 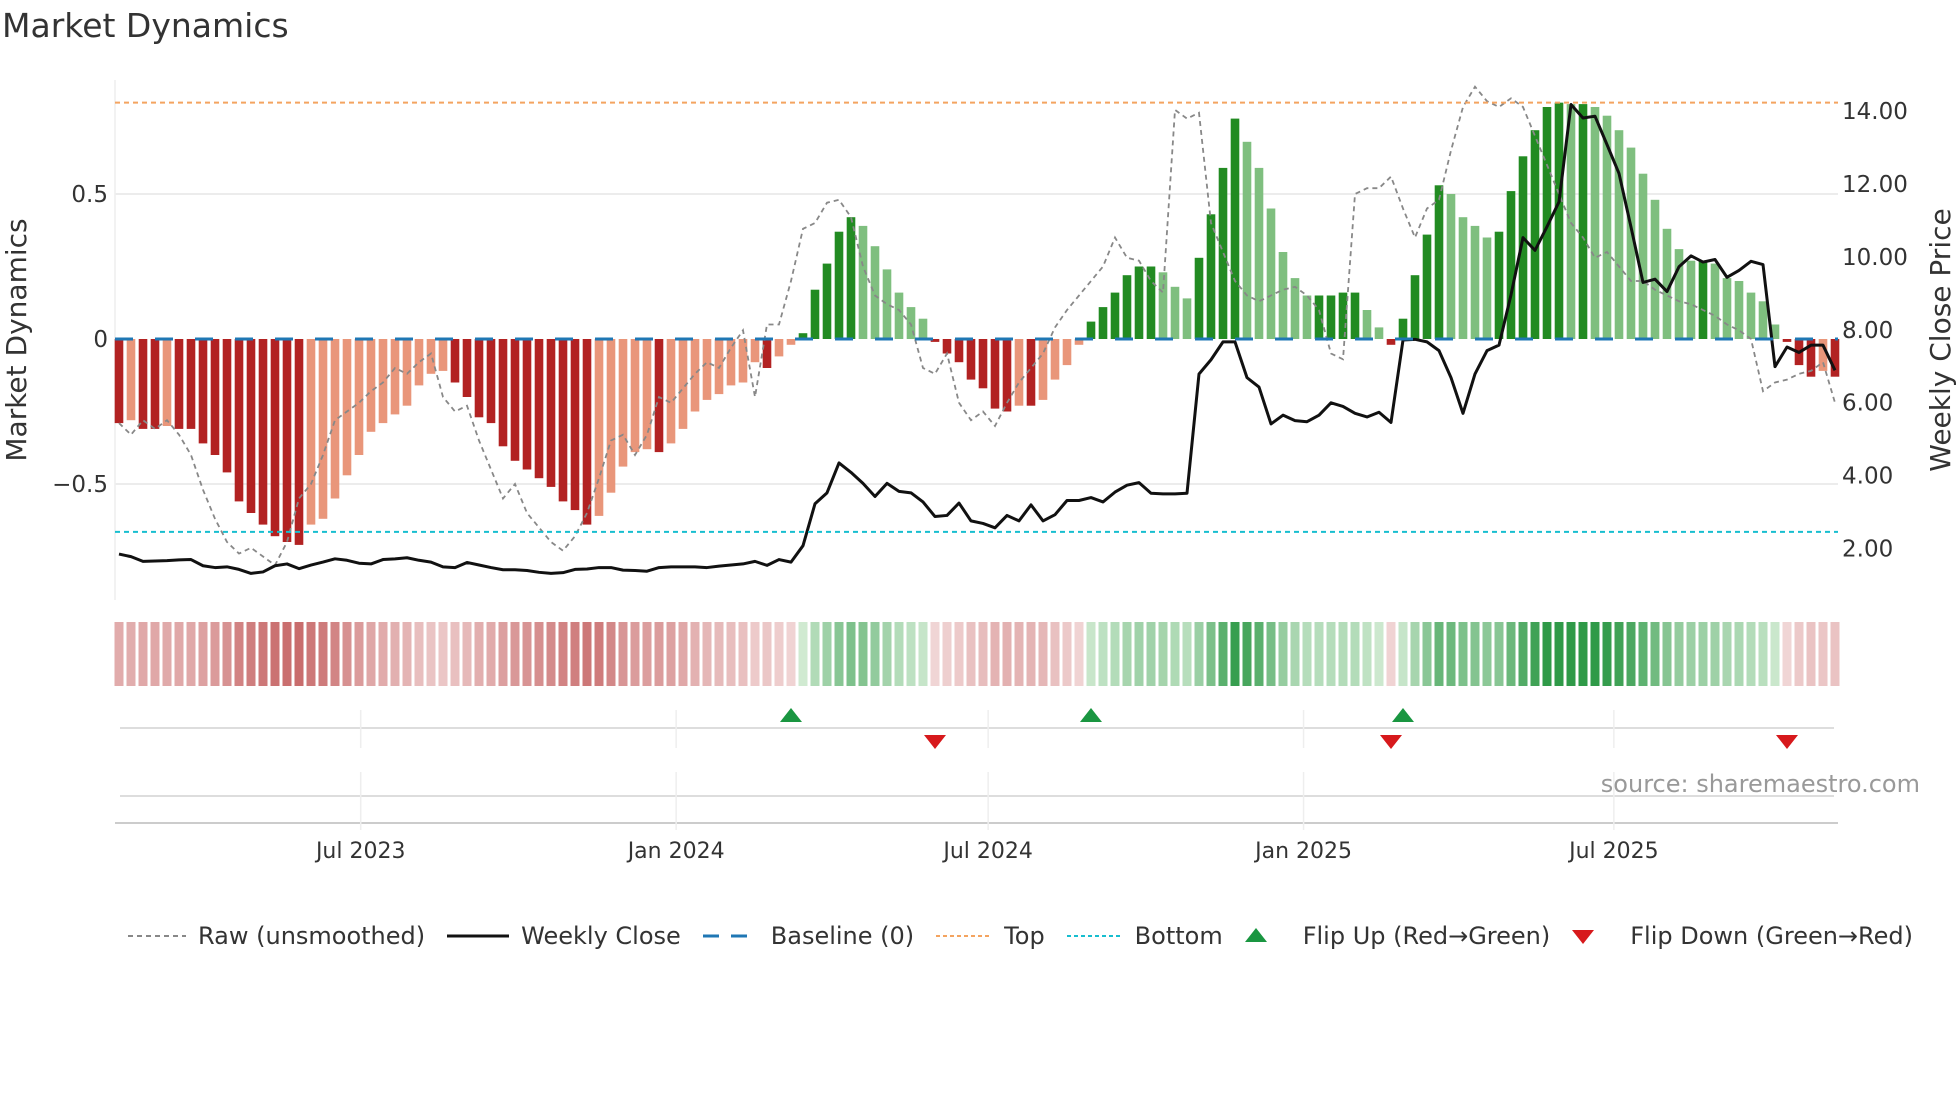 I want to click on legend-label: Bottom, so click(x=1178, y=936).